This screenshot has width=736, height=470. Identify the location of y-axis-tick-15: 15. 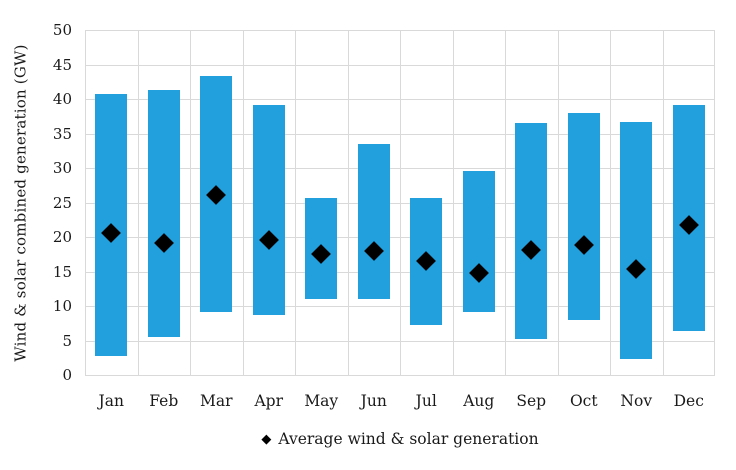
(62, 271).